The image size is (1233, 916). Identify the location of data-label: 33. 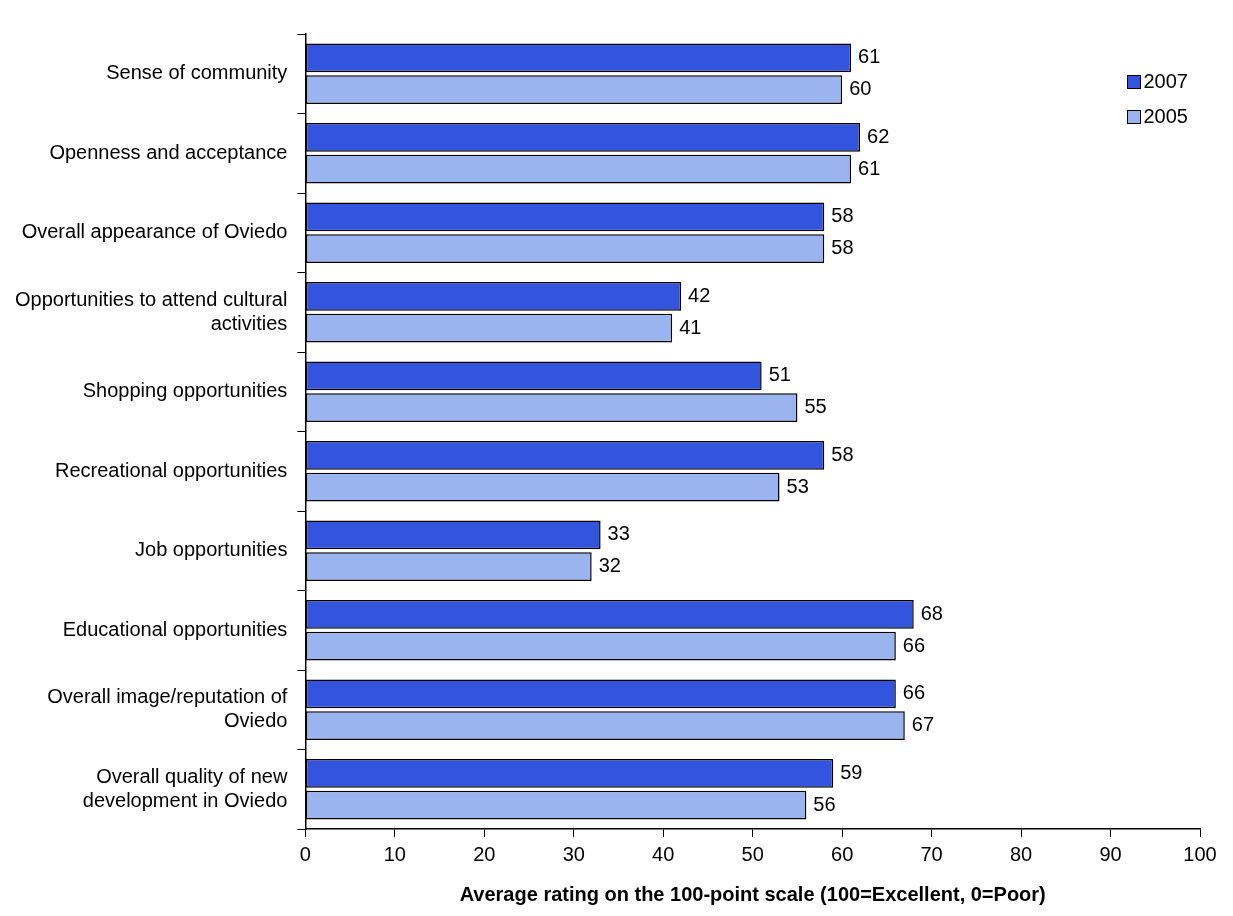
(618, 533).